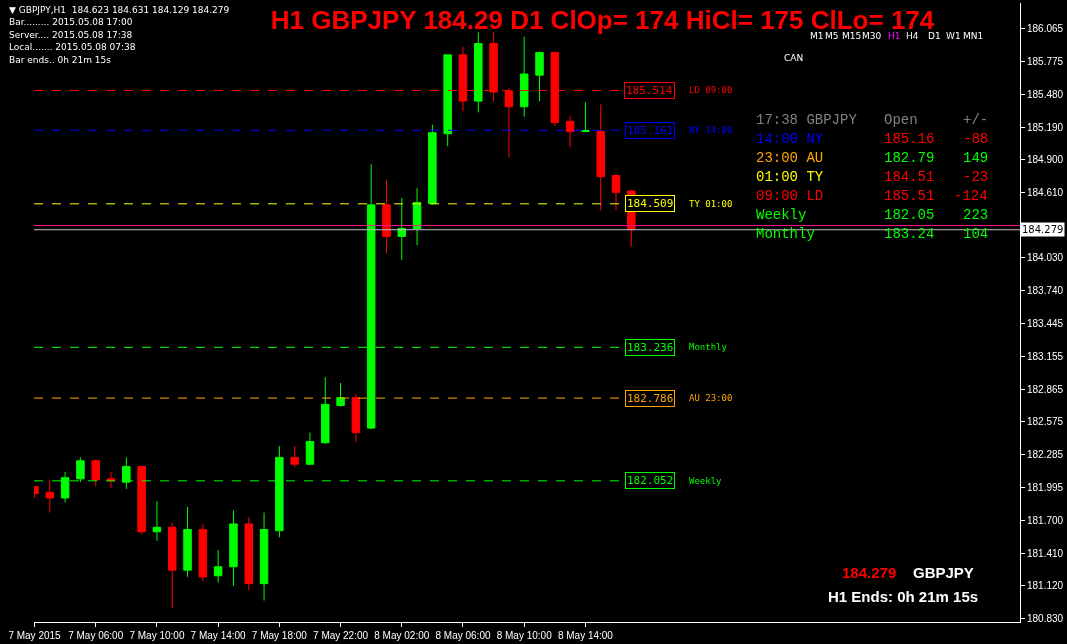  What do you see at coordinates (976, 158) in the screenshot?
I see `annotation: 149` at bounding box center [976, 158].